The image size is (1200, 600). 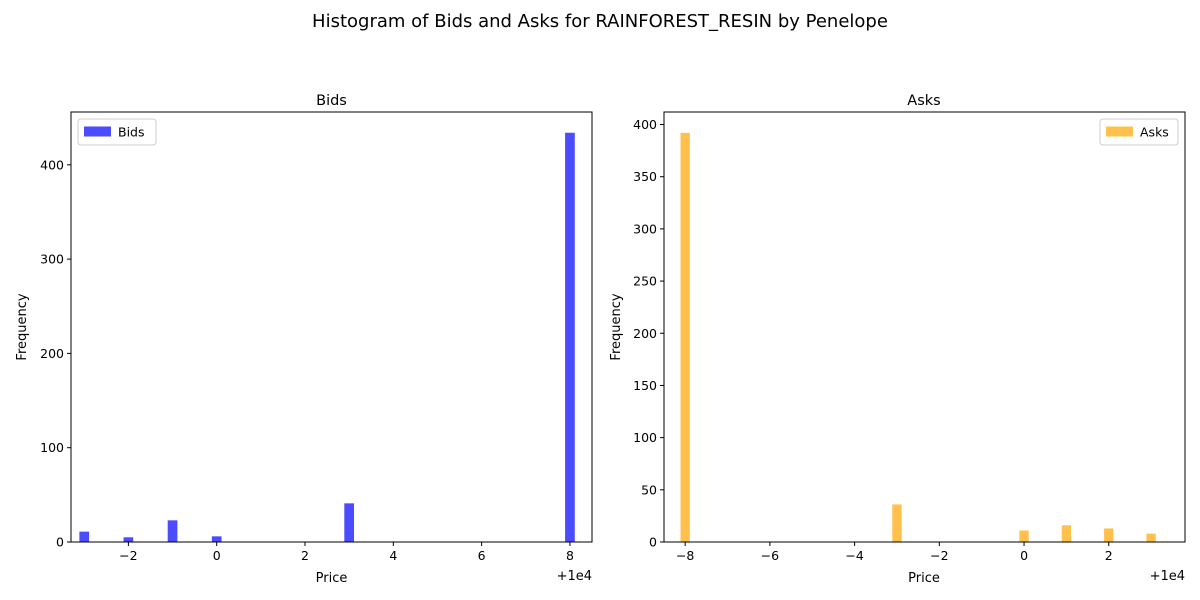 I want to click on asks-y-tick-label: 0, so click(x=653, y=542).